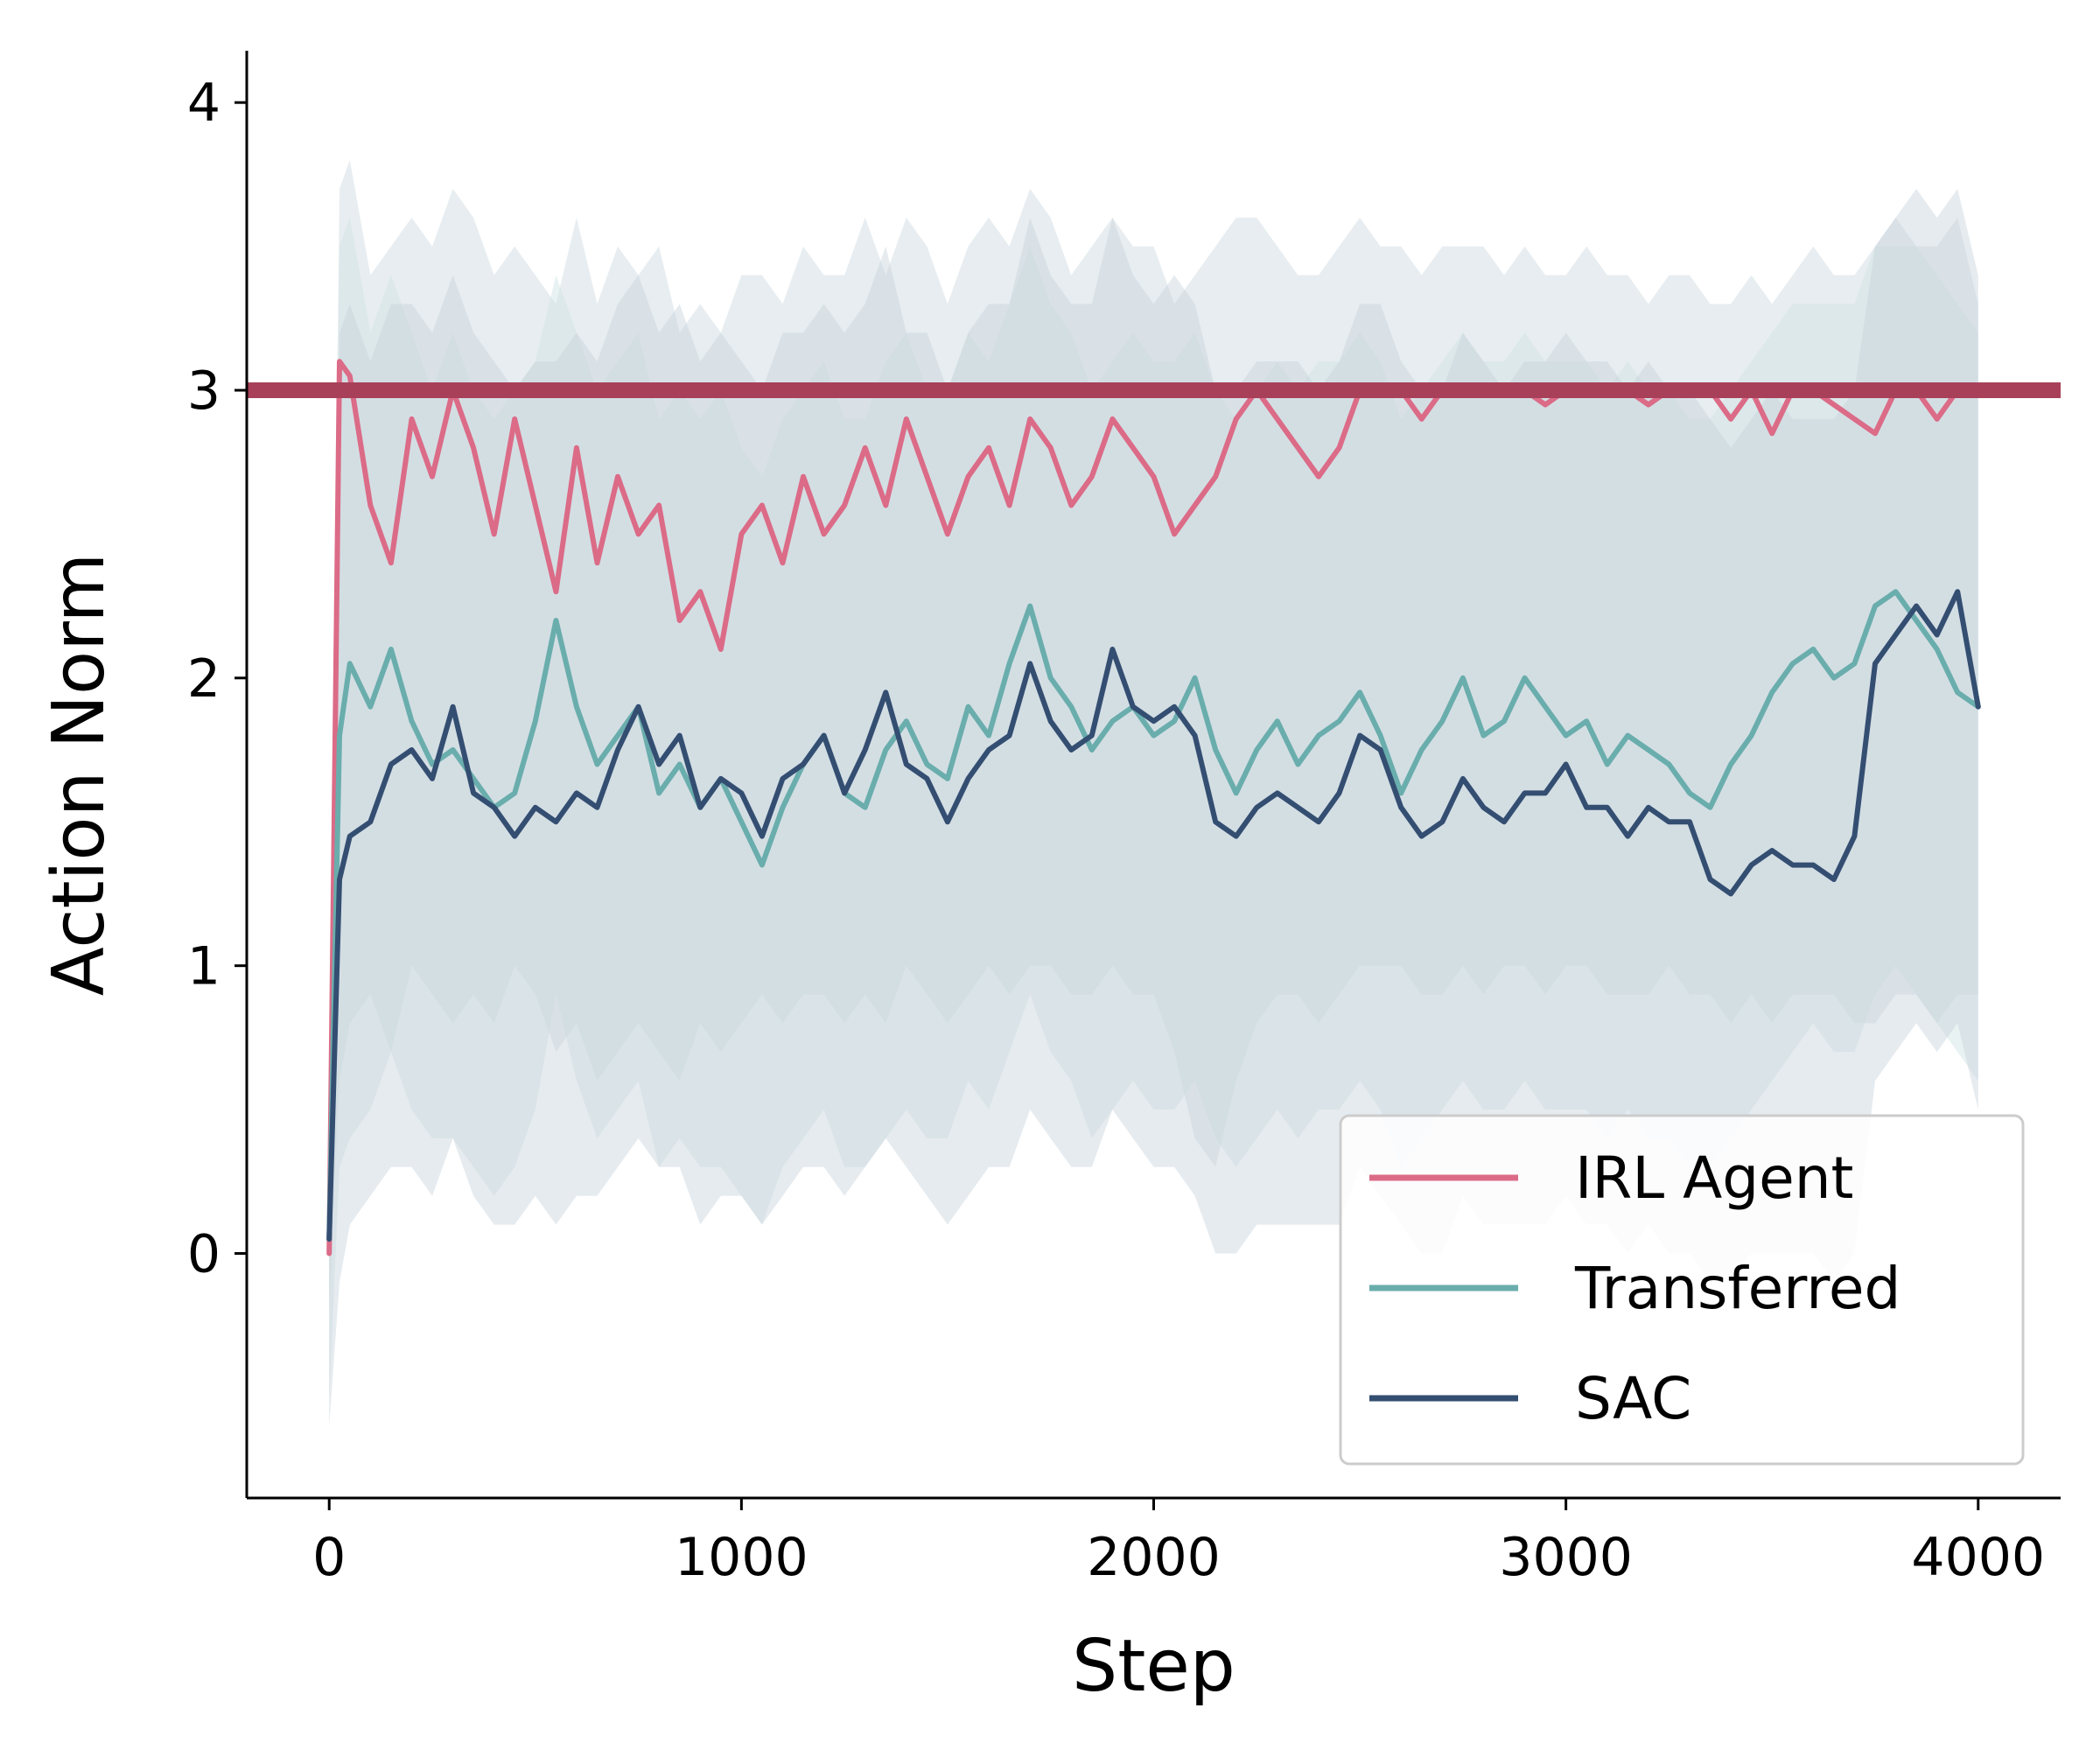 The image size is (2100, 1750). Describe the element at coordinates (203, 967) in the screenshot. I see `y-tick-label: 1` at that location.